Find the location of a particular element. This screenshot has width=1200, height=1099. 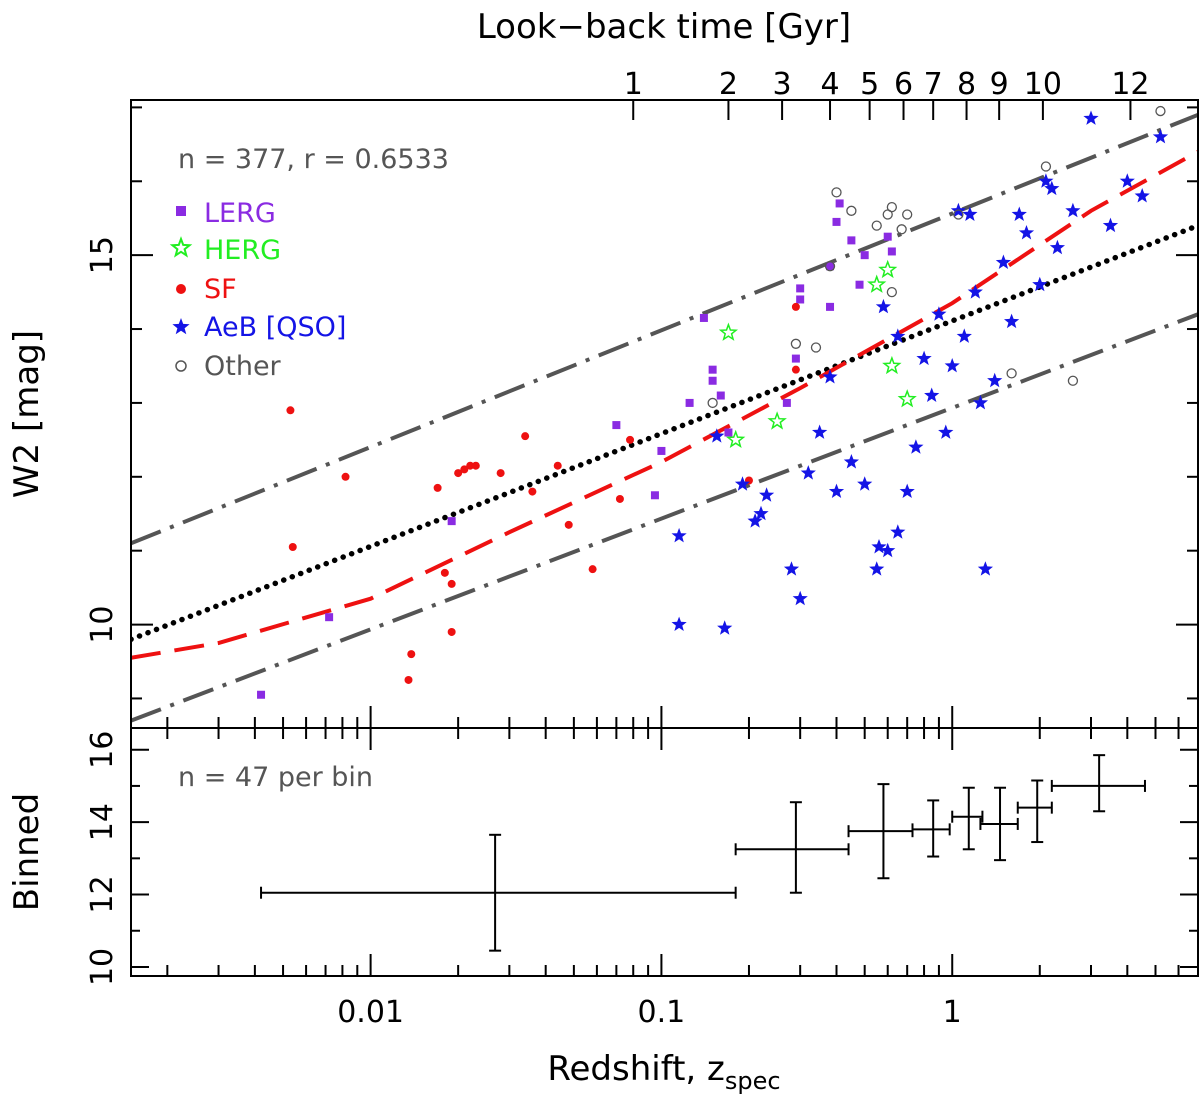

x-tick-label: 0.01 is located at coordinates (370, 1012).